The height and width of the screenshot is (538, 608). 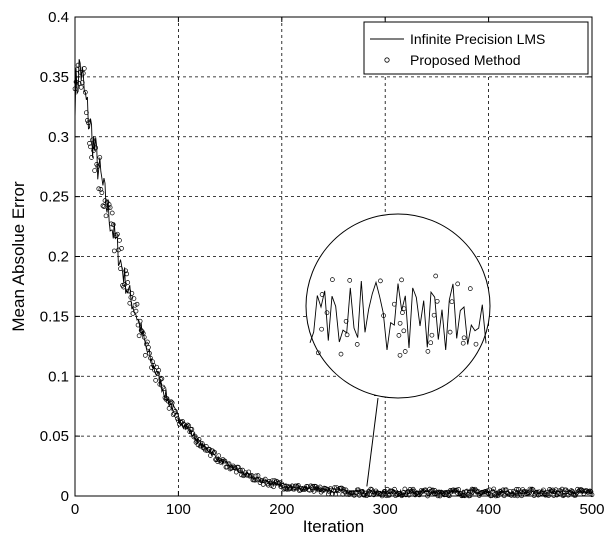 I want to click on x-tick-label: 400, so click(x=488, y=509).